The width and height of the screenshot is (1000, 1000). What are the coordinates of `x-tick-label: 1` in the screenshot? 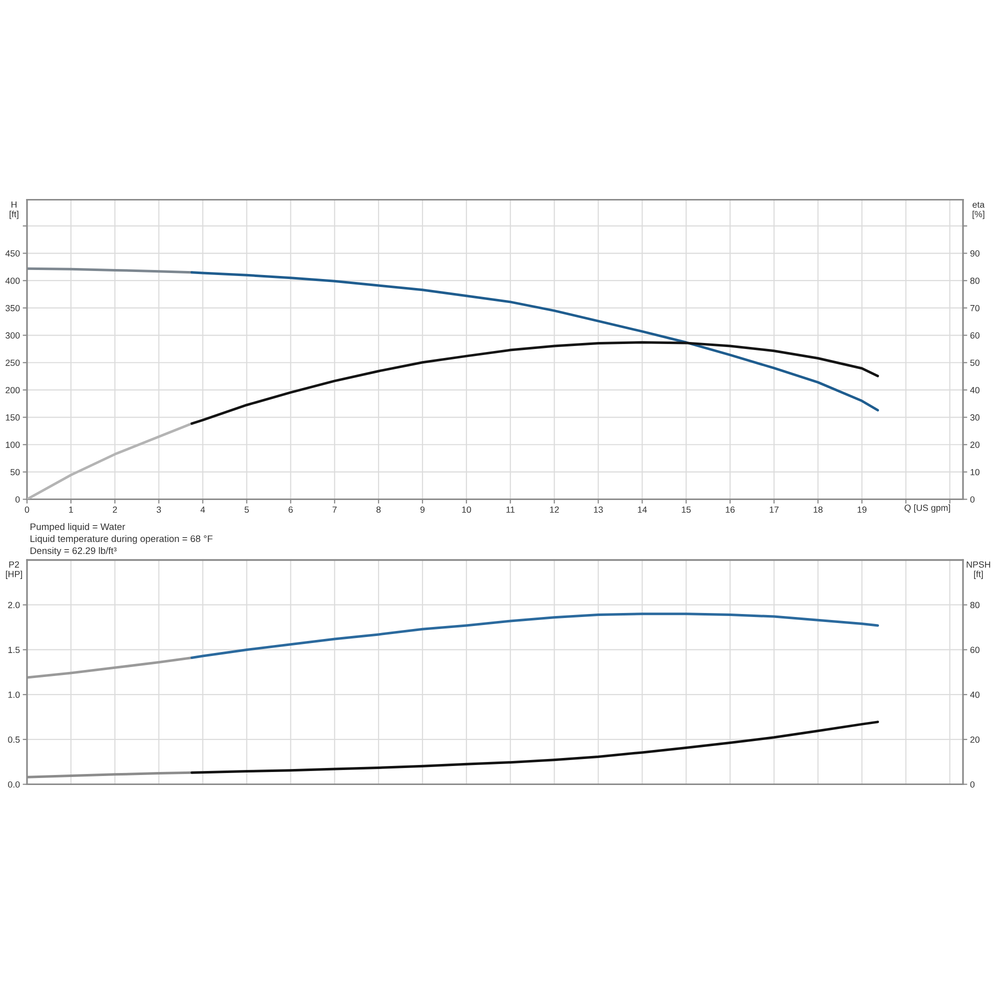 It's located at (71, 509).